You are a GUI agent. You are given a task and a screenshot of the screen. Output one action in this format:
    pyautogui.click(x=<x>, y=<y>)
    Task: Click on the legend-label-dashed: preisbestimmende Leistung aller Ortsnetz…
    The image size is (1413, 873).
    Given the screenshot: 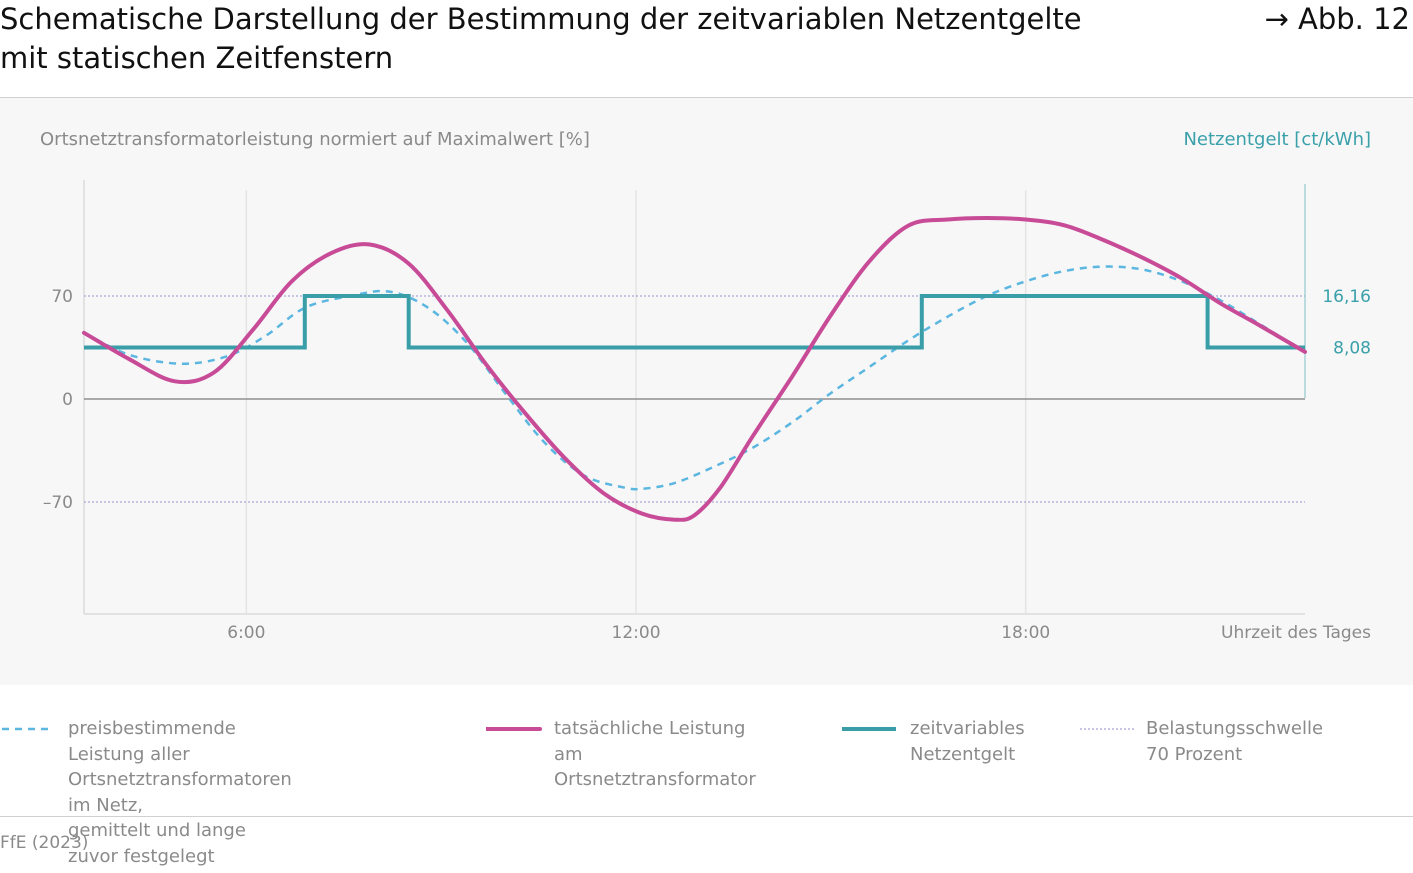 What is the action you would take?
    pyautogui.click(x=180, y=792)
    